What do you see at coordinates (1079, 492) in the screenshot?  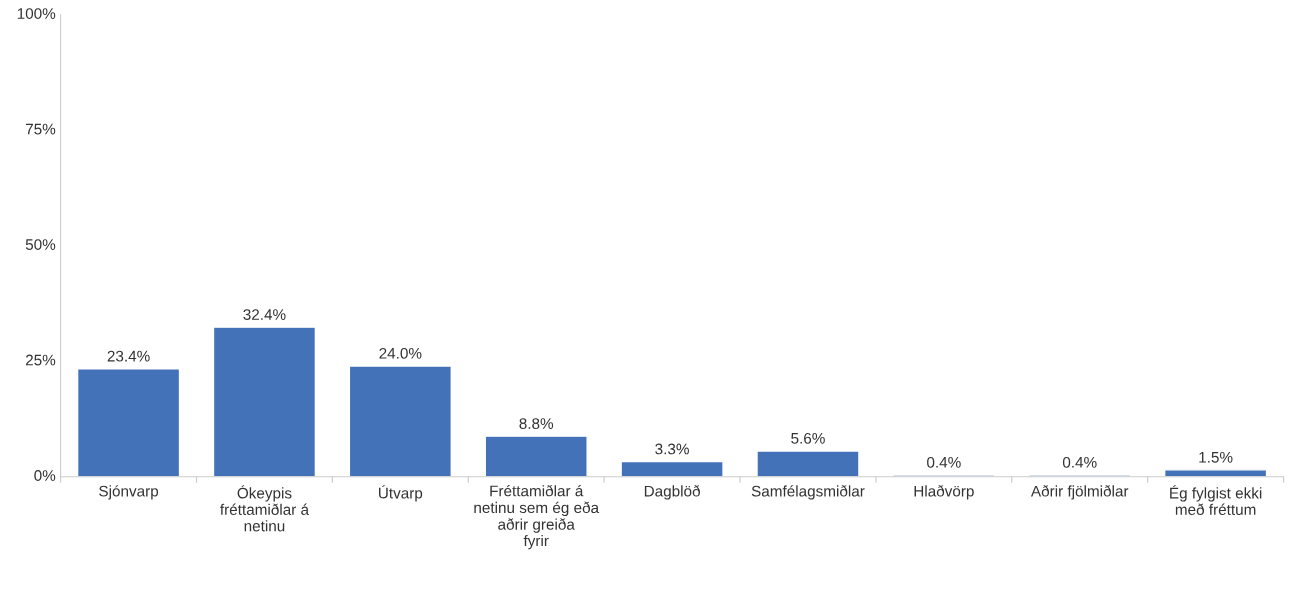 I see `x-tick-label: Aðrir fjölmiðlar` at bounding box center [1079, 492].